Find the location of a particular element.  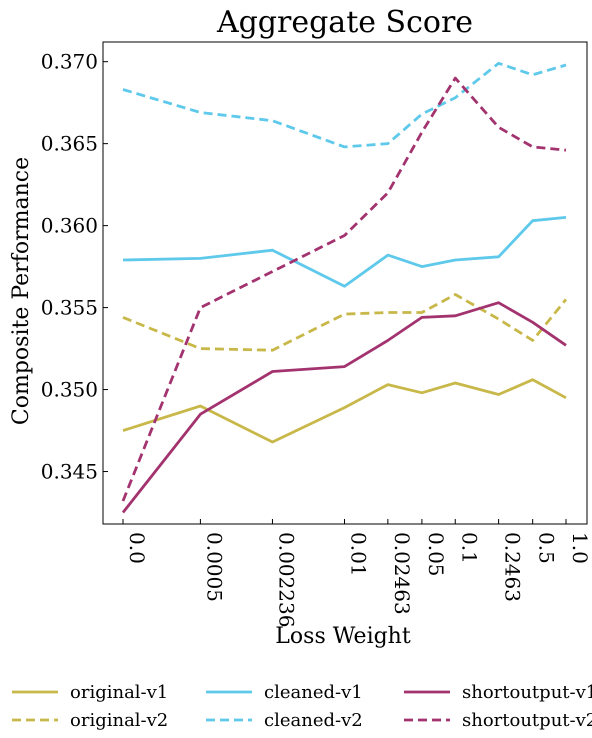

series-line-original-v2 is located at coordinates (345, 322).